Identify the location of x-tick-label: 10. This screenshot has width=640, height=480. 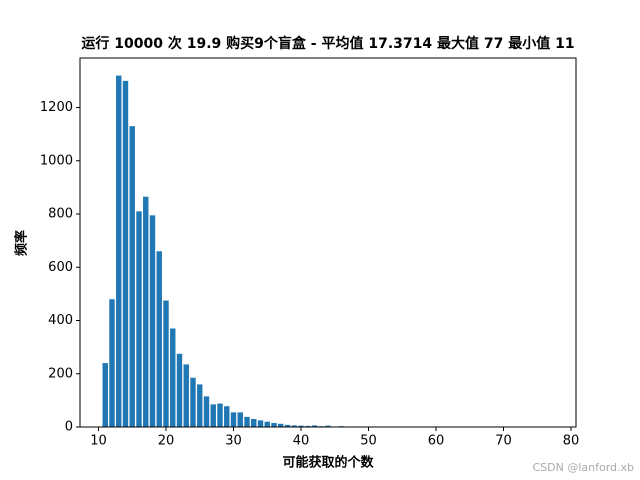
(98, 441).